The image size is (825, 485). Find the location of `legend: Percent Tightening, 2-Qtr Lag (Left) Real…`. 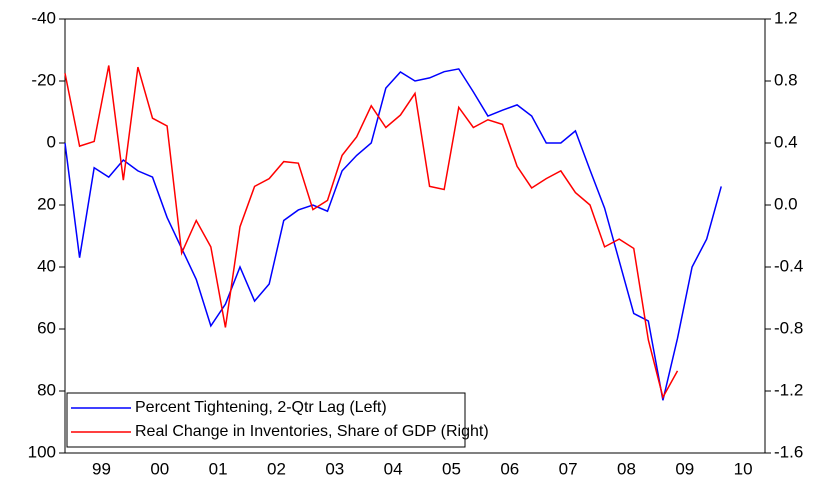

legend: Percent Tightening, 2-Qtr Lag (Left) Real… is located at coordinates (277, 420).